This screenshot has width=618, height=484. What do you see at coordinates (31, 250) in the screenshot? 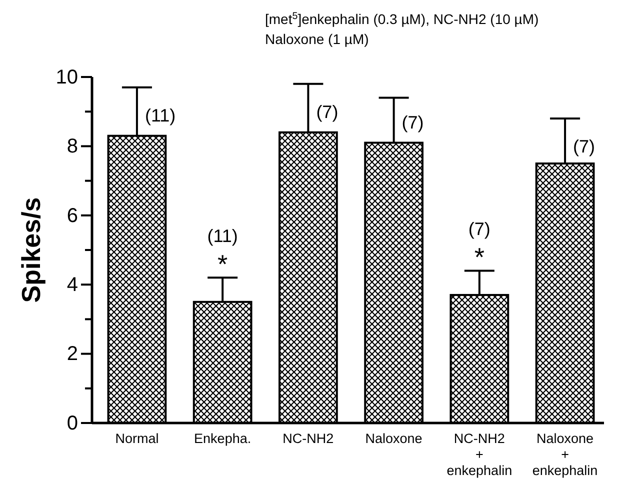
I see `y-axis-title: Spikes/s` at bounding box center [31, 250].